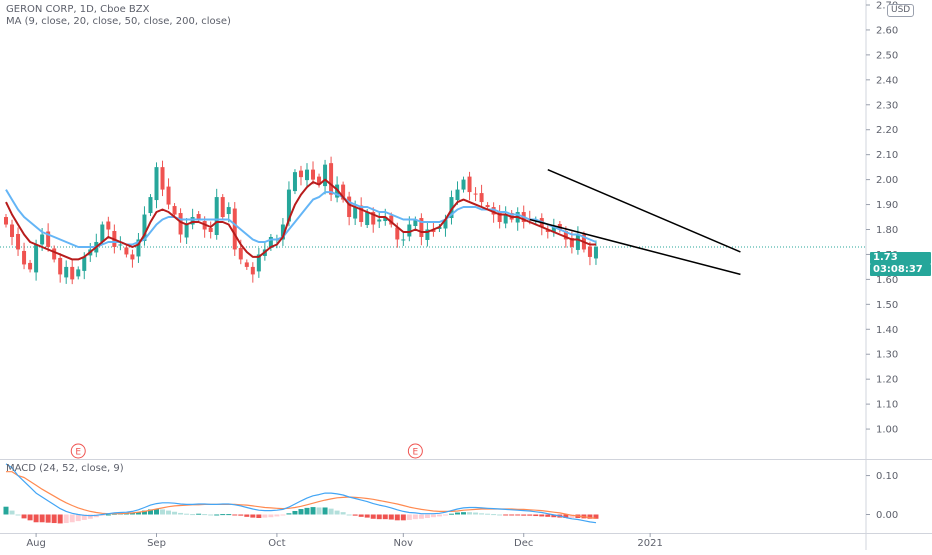 The height and width of the screenshot is (555, 932). Describe the element at coordinates (887, 130) in the screenshot. I see `price-tick-label: 2.20` at that location.